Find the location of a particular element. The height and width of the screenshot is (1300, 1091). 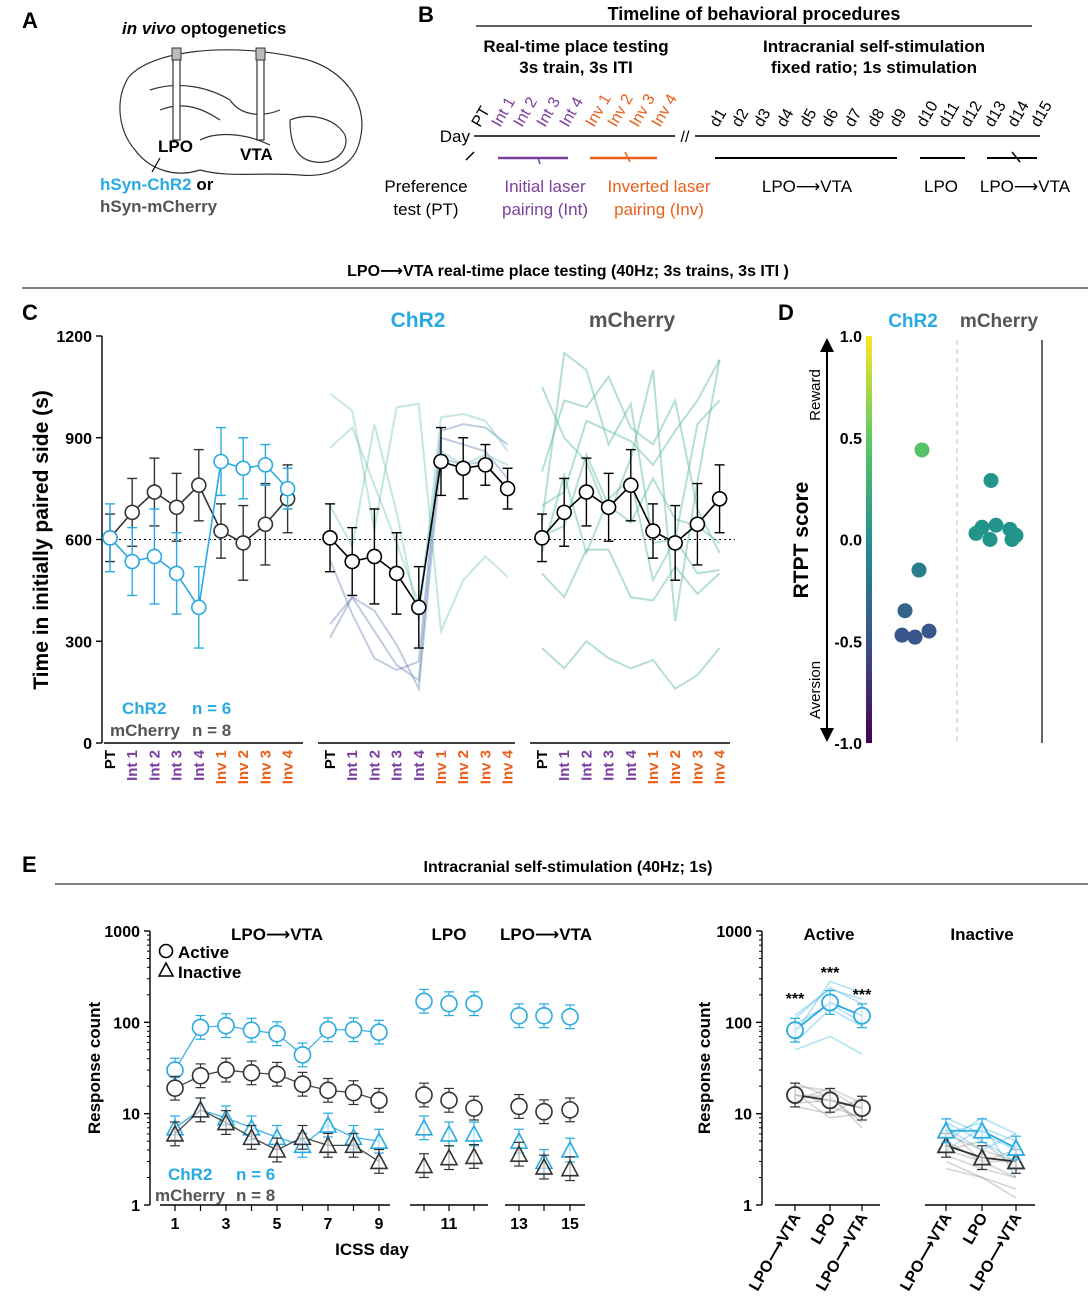

d-y-tick-label: 0.0 is located at coordinates (851, 541).